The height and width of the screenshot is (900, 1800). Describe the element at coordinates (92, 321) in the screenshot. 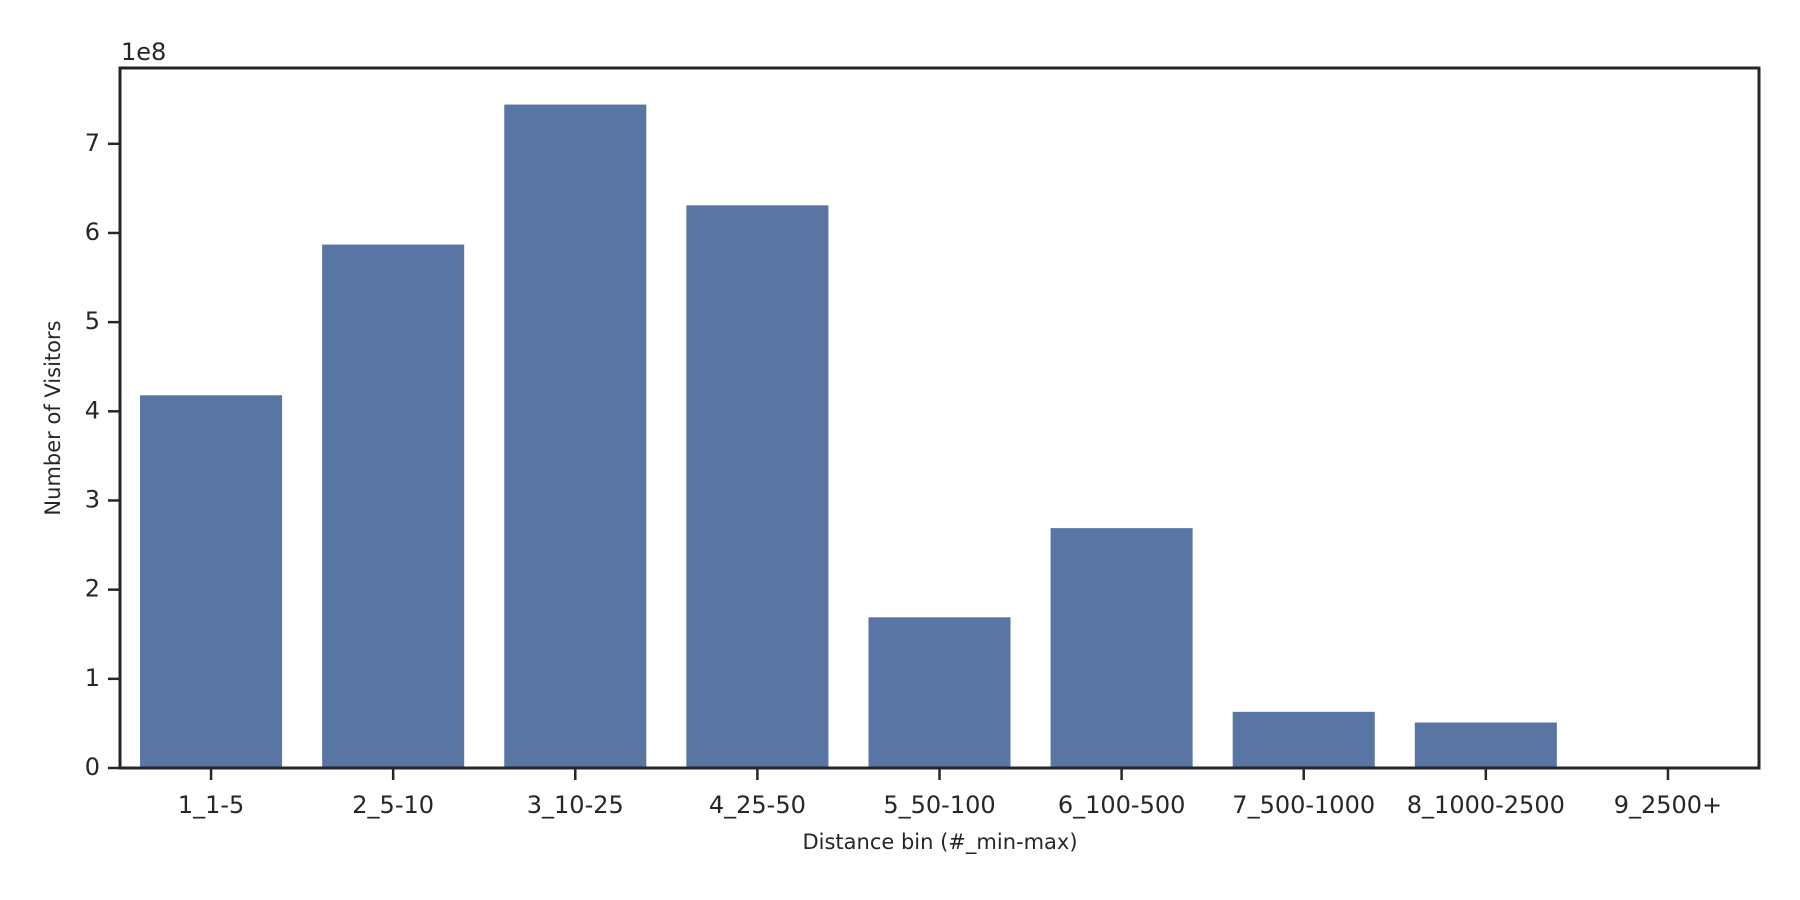

I see `y-tick-label: 5` at that location.